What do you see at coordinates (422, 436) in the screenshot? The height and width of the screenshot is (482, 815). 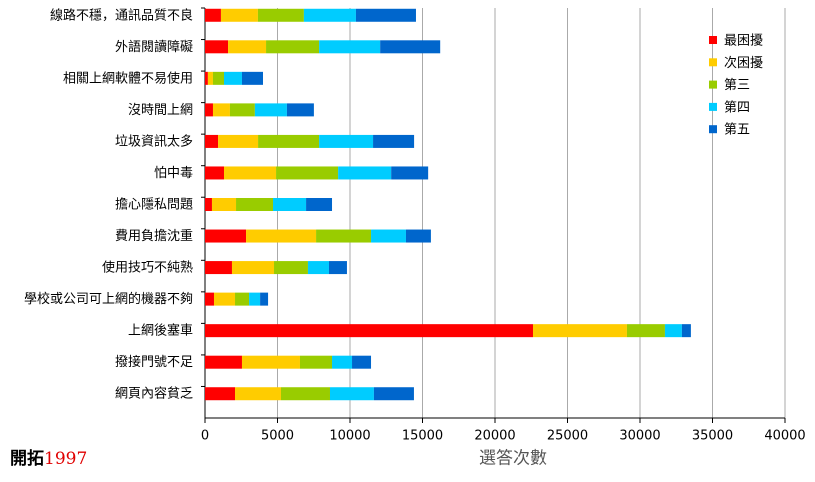 I see `x-tick-label: 15000` at bounding box center [422, 436].